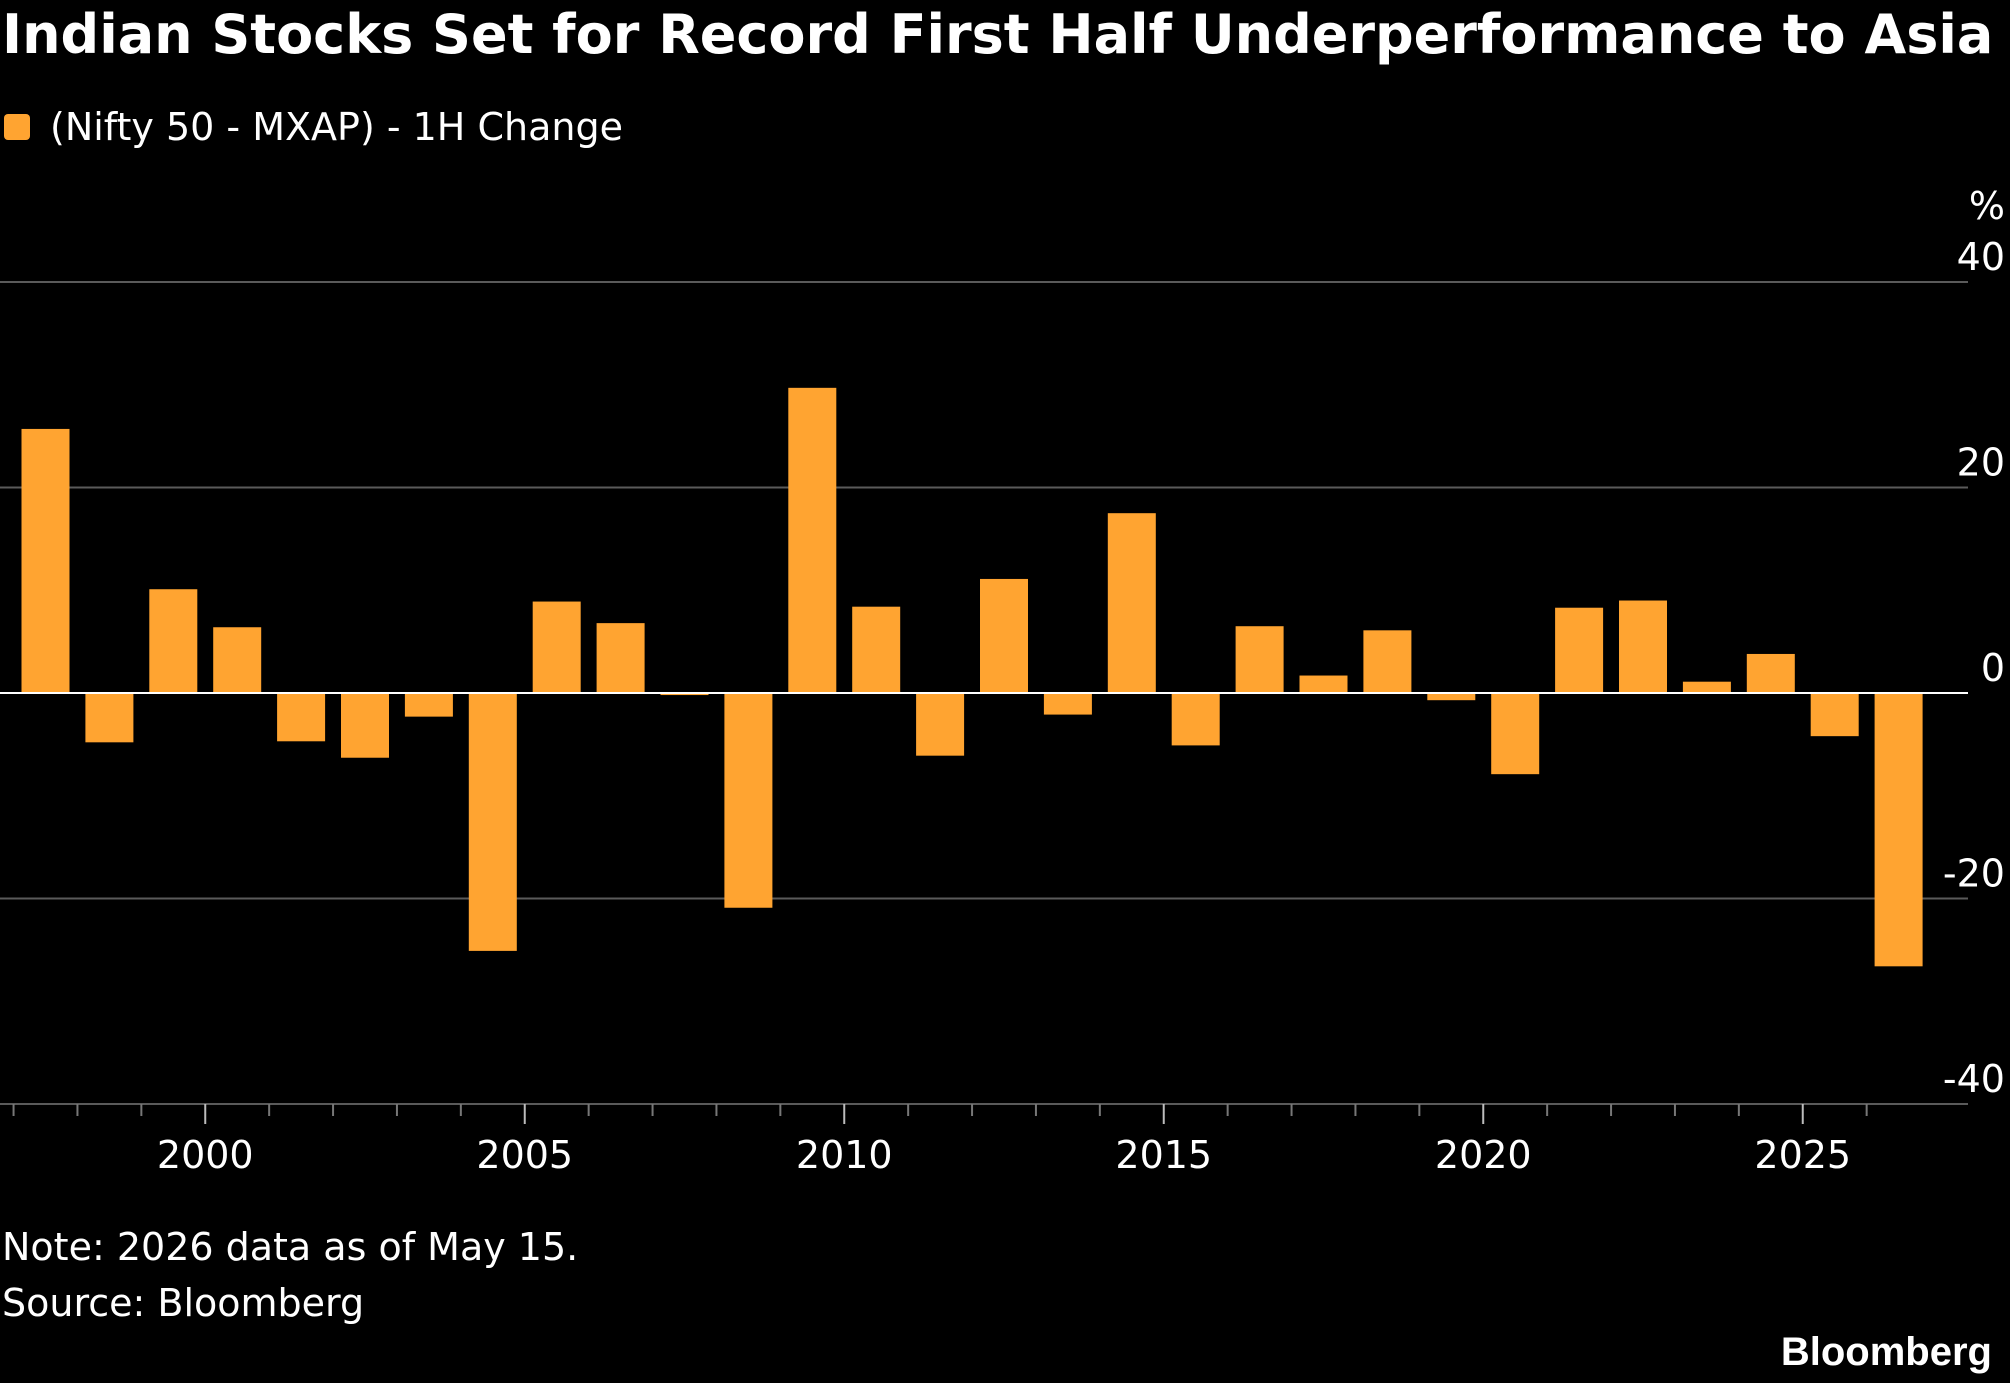  What do you see at coordinates (1579, 650) in the screenshot?
I see `bar-2021` at bounding box center [1579, 650].